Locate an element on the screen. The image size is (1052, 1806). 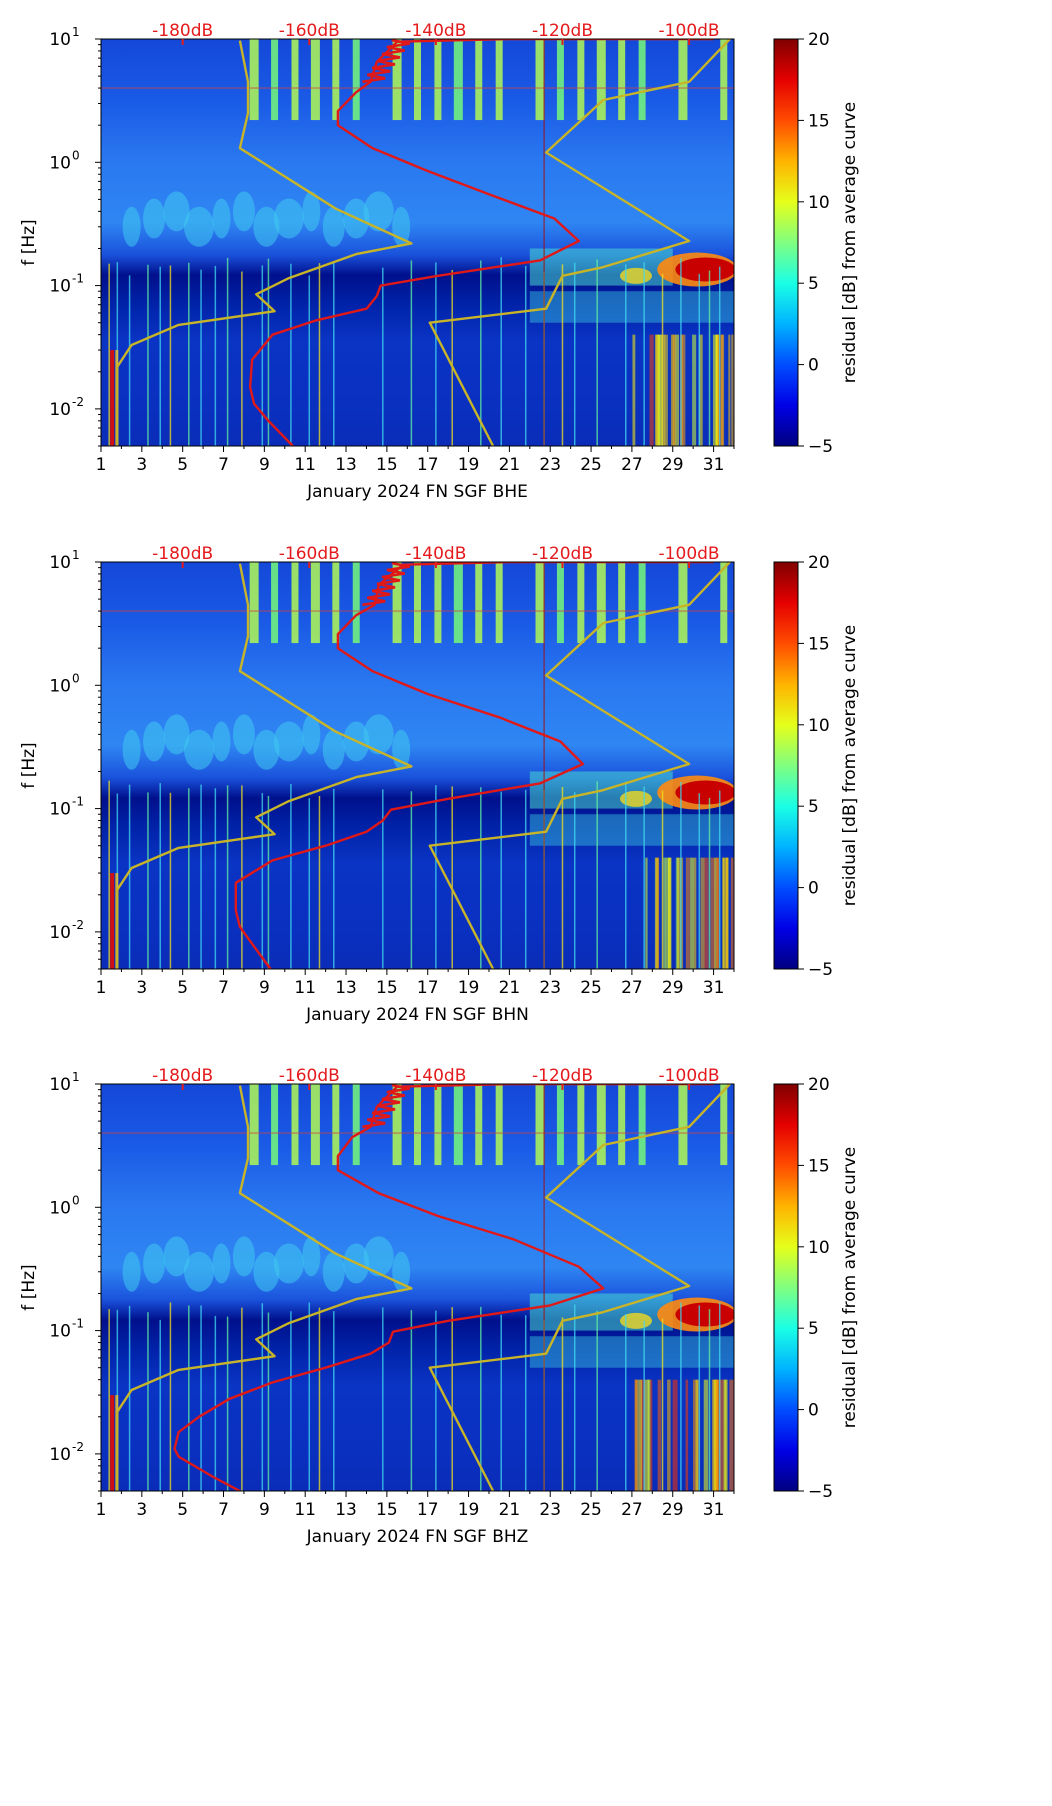
colorbar is located at coordinates (786, 1287).